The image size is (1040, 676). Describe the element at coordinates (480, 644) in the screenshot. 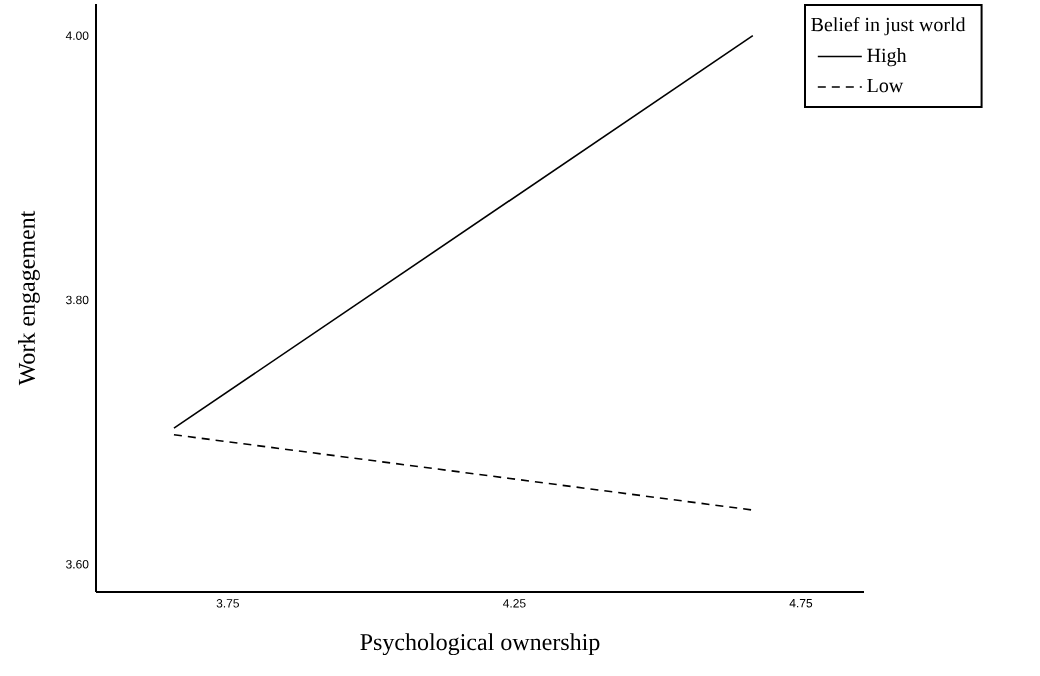

I see `x-axis-title: Psychological ownership` at that location.